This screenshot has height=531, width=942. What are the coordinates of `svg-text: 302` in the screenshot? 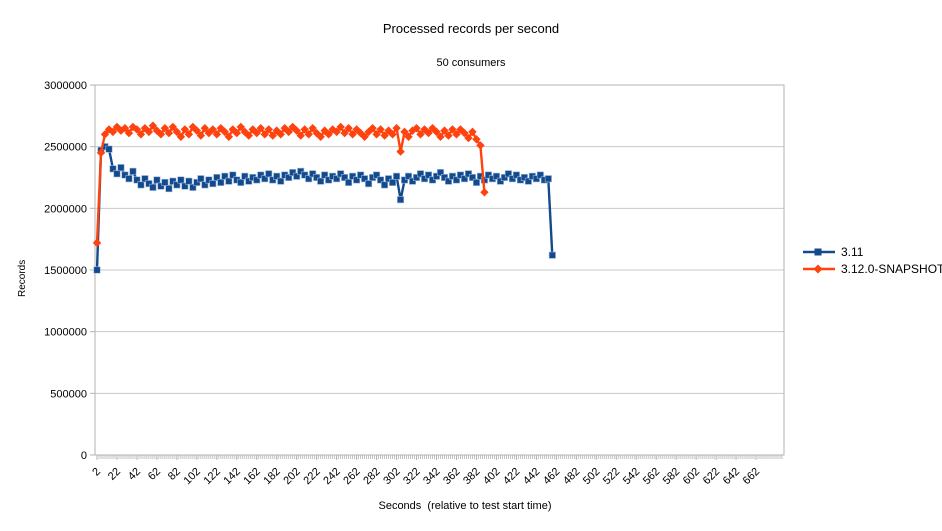 It's located at (391, 476).